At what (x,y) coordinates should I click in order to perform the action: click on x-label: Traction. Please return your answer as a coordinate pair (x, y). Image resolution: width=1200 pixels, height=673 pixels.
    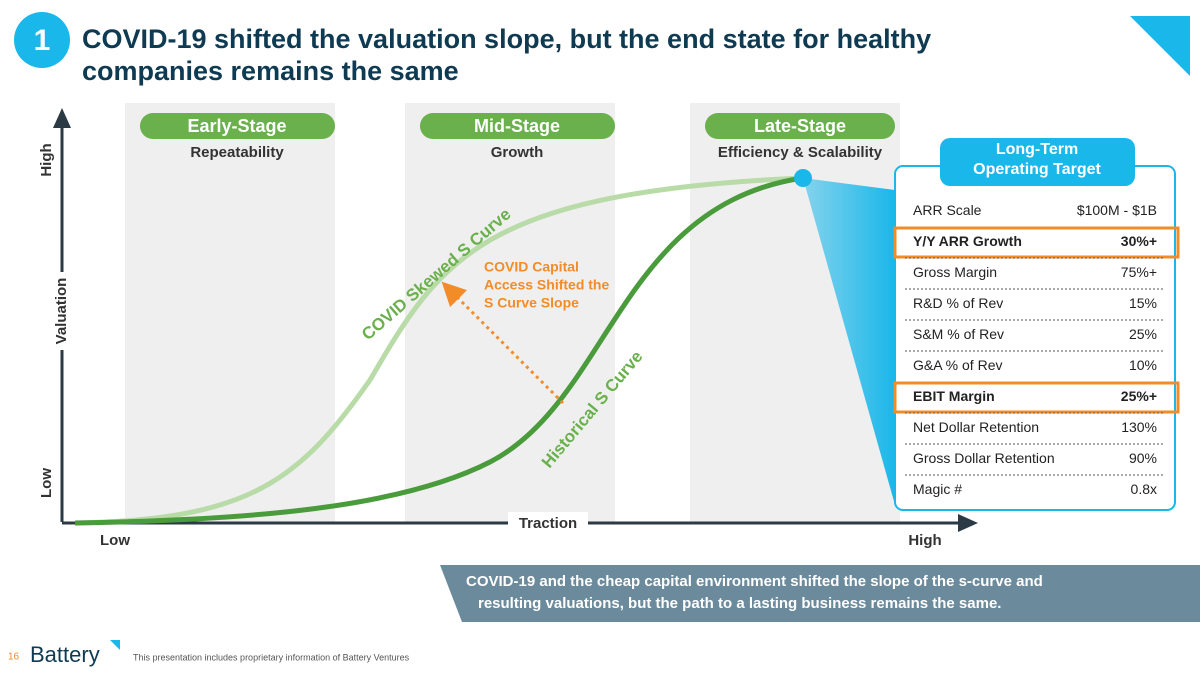
    Looking at the image, I should click on (548, 523).